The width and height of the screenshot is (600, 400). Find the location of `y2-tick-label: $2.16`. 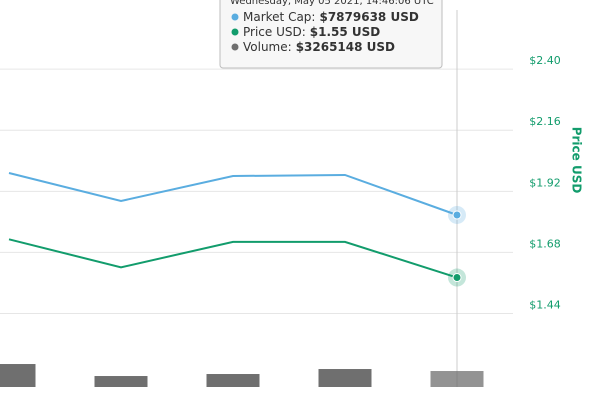

y2-tick-label: $2.16 is located at coordinates (545, 121).